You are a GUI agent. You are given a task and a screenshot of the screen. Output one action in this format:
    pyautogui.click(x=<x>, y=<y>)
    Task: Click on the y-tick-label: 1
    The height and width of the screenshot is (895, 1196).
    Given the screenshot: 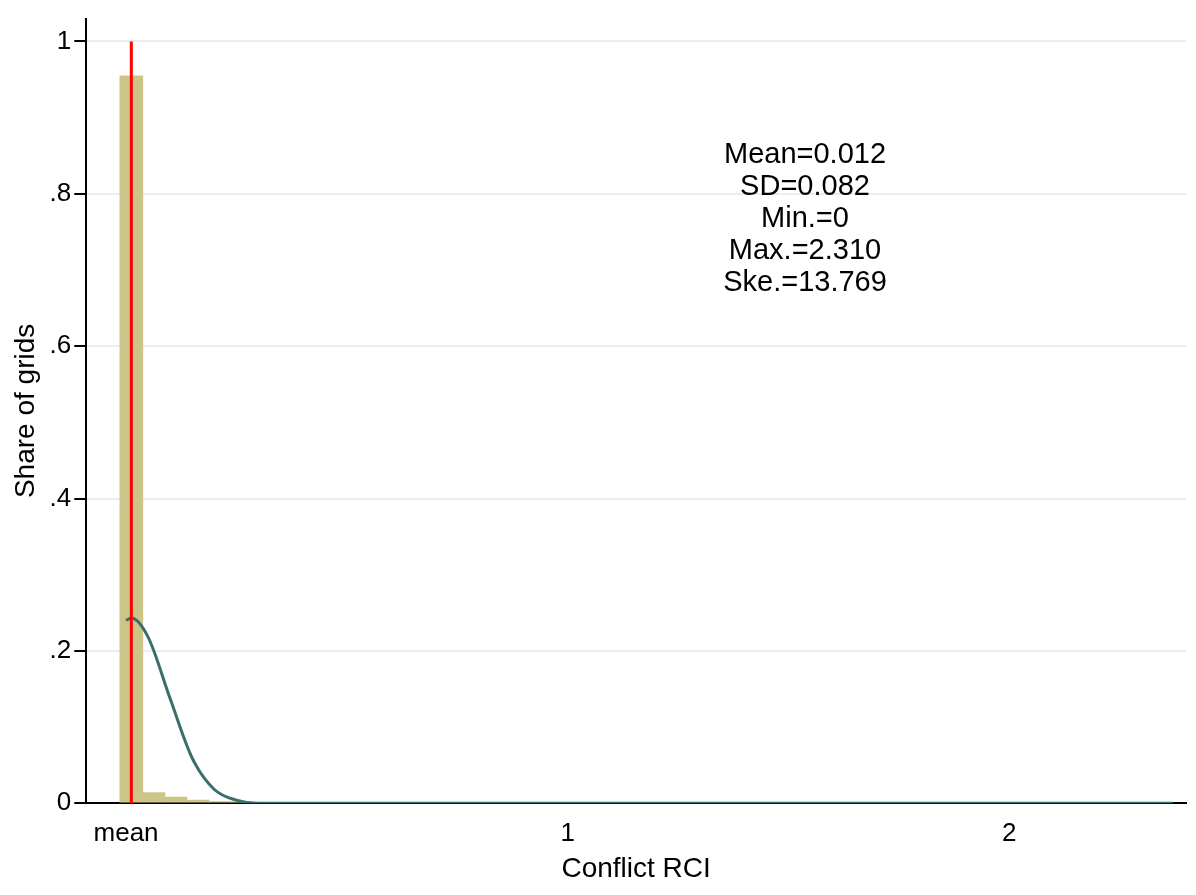 What is the action you would take?
    pyautogui.click(x=64, y=39)
    